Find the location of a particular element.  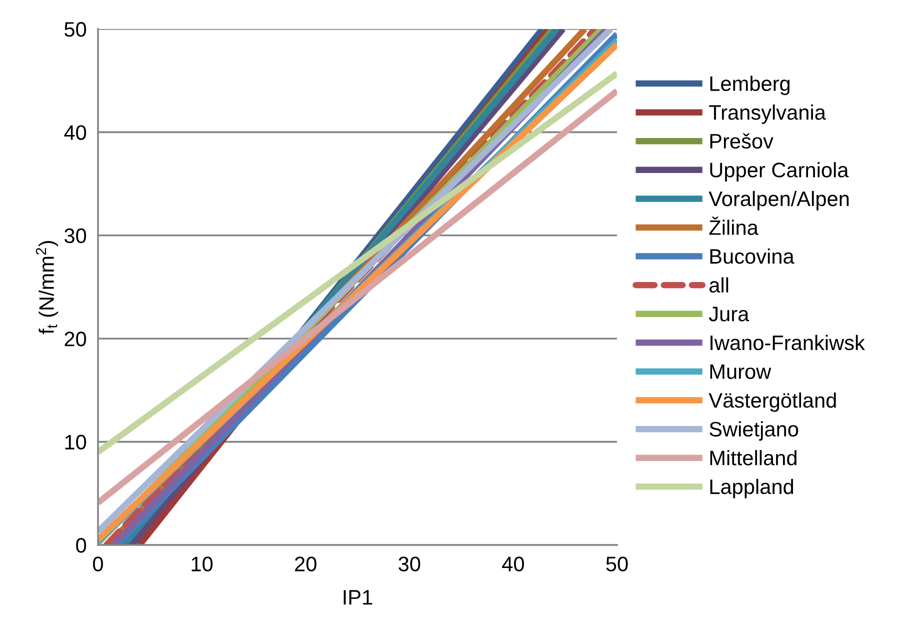

legend-label: Voralpen/Alpen is located at coordinates (778, 200).